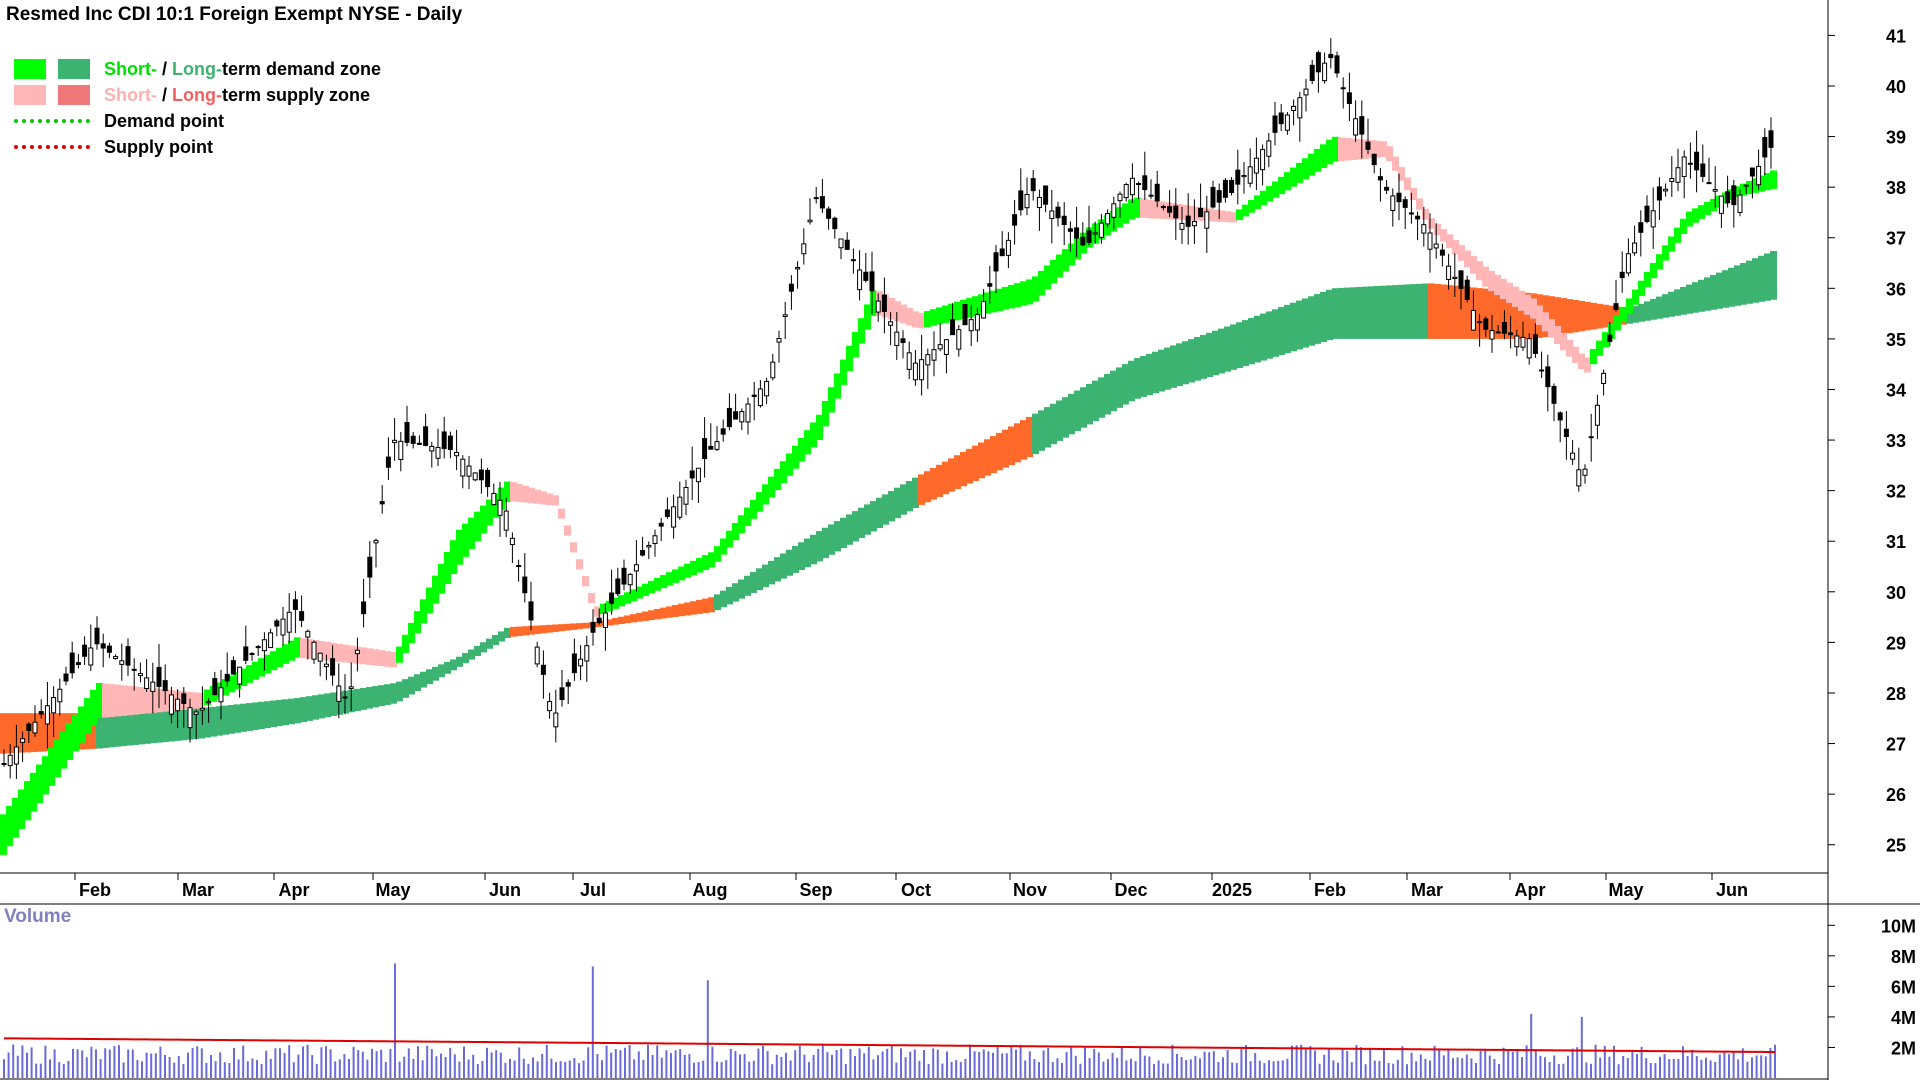 Image resolution: width=1920 pixels, height=1080 pixels. What do you see at coordinates (1896, 745) in the screenshot?
I see `y-tick-label: 27` at bounding box center [1896, 745].